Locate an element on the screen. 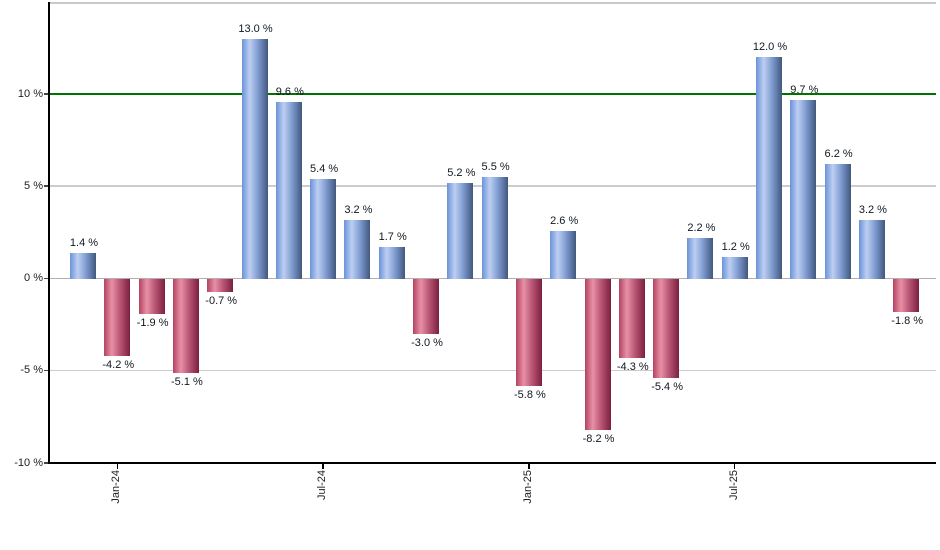 The height and width of the screenshot is (550, 940). bar-value-label: -4.2 % is located at coordinates (118, 365).